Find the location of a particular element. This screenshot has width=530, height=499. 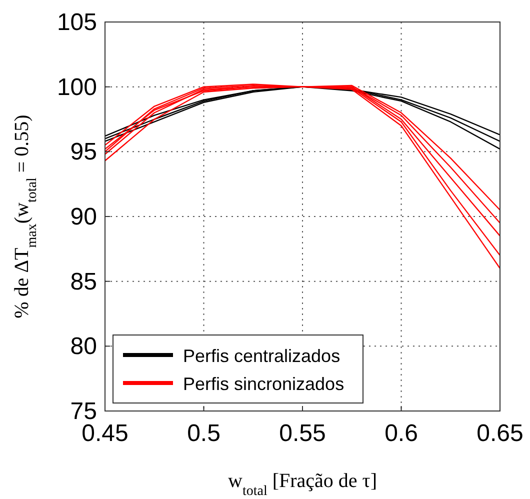

legend-label: Perfis centralizados is located at coordinates (261, 356).